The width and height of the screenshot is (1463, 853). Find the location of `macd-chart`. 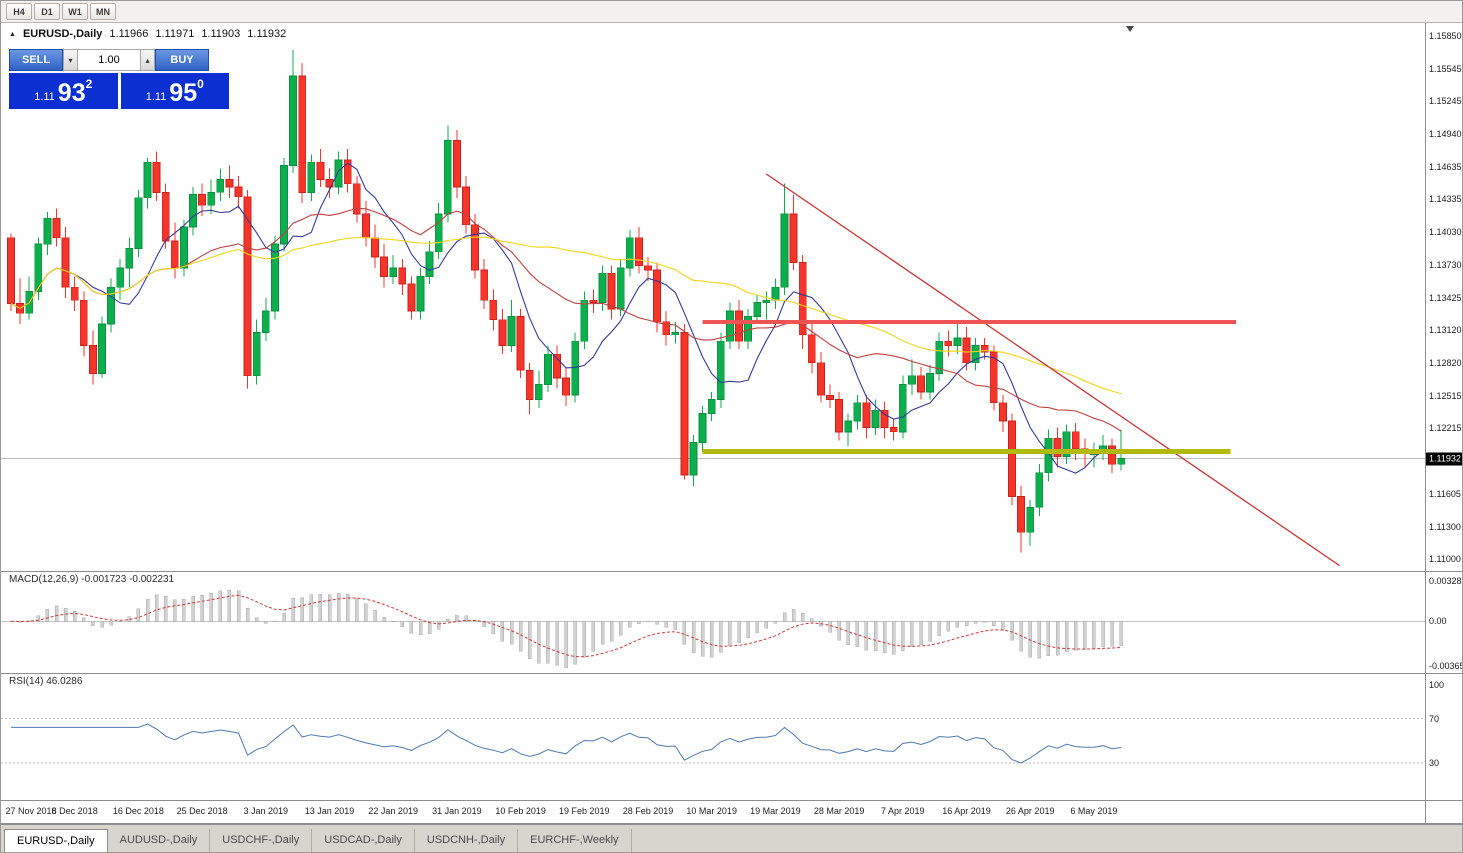

macd-chart is located at coordinates (713, 622).